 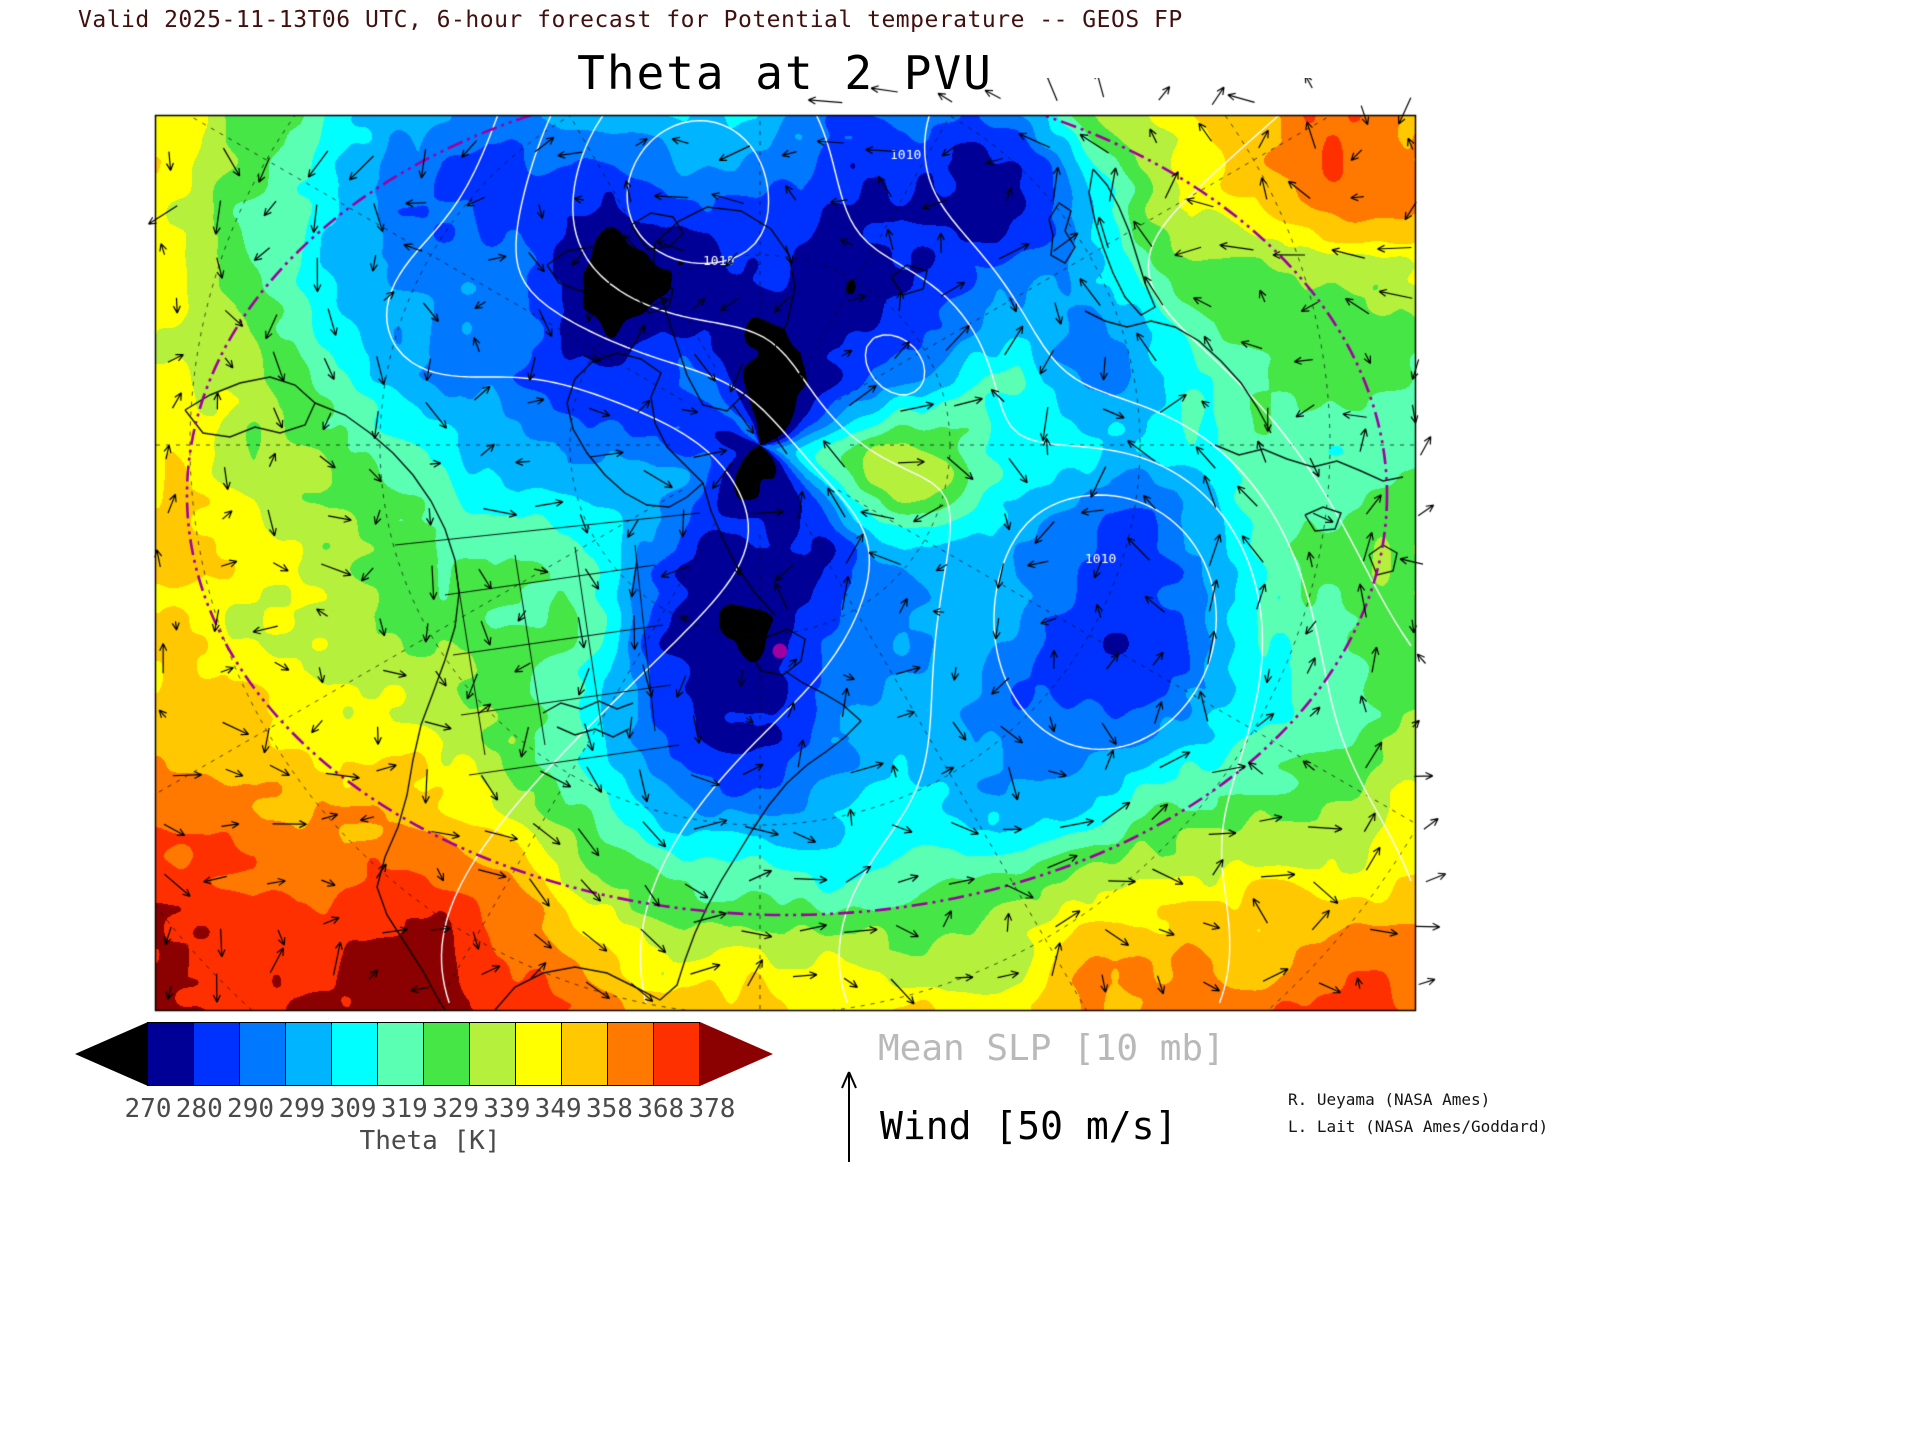 I want to click on colorbar-ticks: 270 280 290 299 309 319 329 339 349 358 368 378, so click(x=445, y=1112).